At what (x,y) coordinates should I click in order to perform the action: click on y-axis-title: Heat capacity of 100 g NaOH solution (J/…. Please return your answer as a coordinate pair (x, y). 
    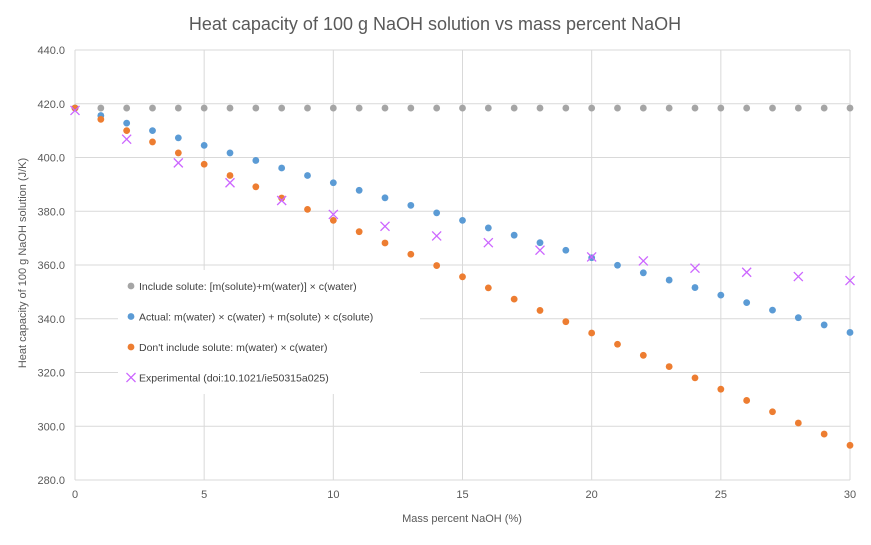
    Looking at the image, I should click on (23, 263).